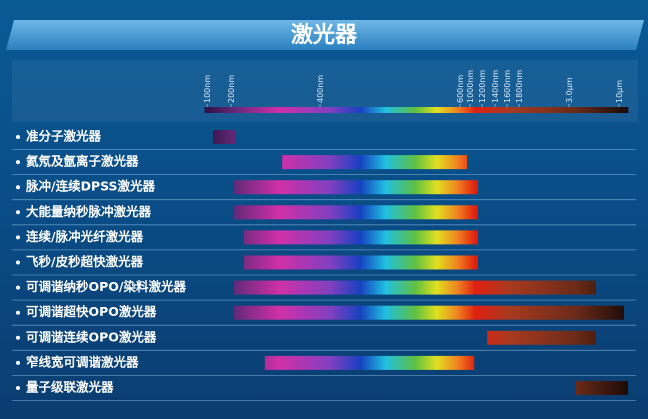  I want to click on category-label: 可调谐纳秒OPO/染料激光器, so click(106, 286).